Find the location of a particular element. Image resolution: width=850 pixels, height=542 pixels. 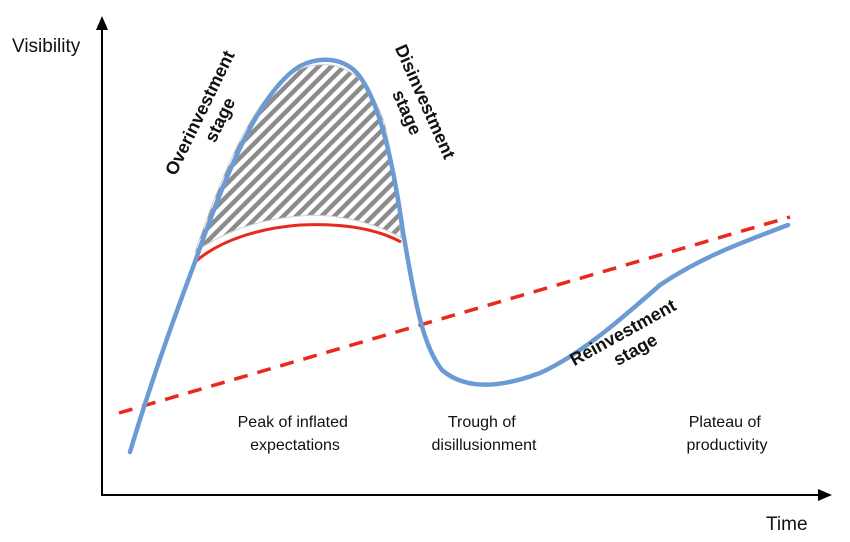

phase-plateau-line-2: productivity is located at coordinates (727, 445).